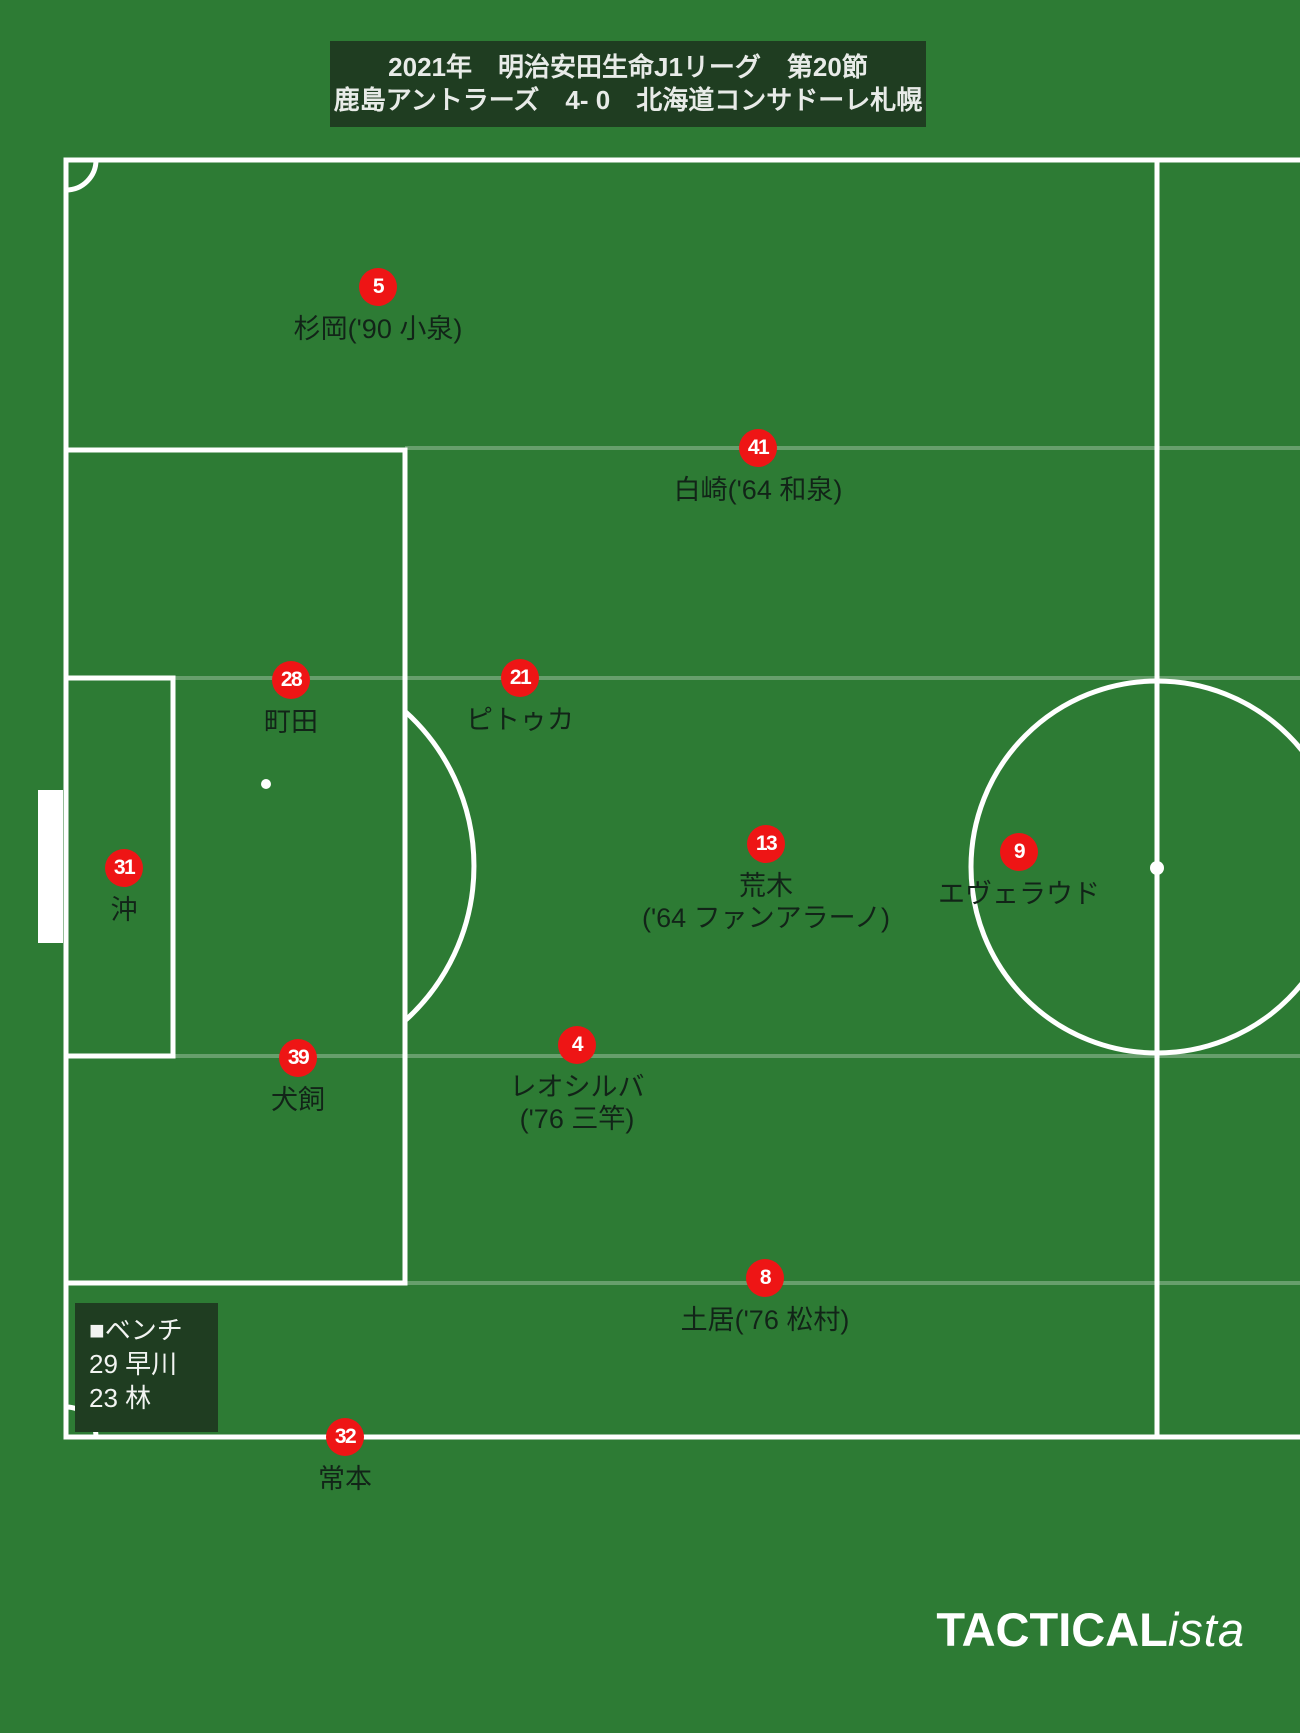  What do you see at coordinates (136, 1330) in the screenshot?
I see `bench-title: ■ベンチ` at bounding box center [136, 1330].